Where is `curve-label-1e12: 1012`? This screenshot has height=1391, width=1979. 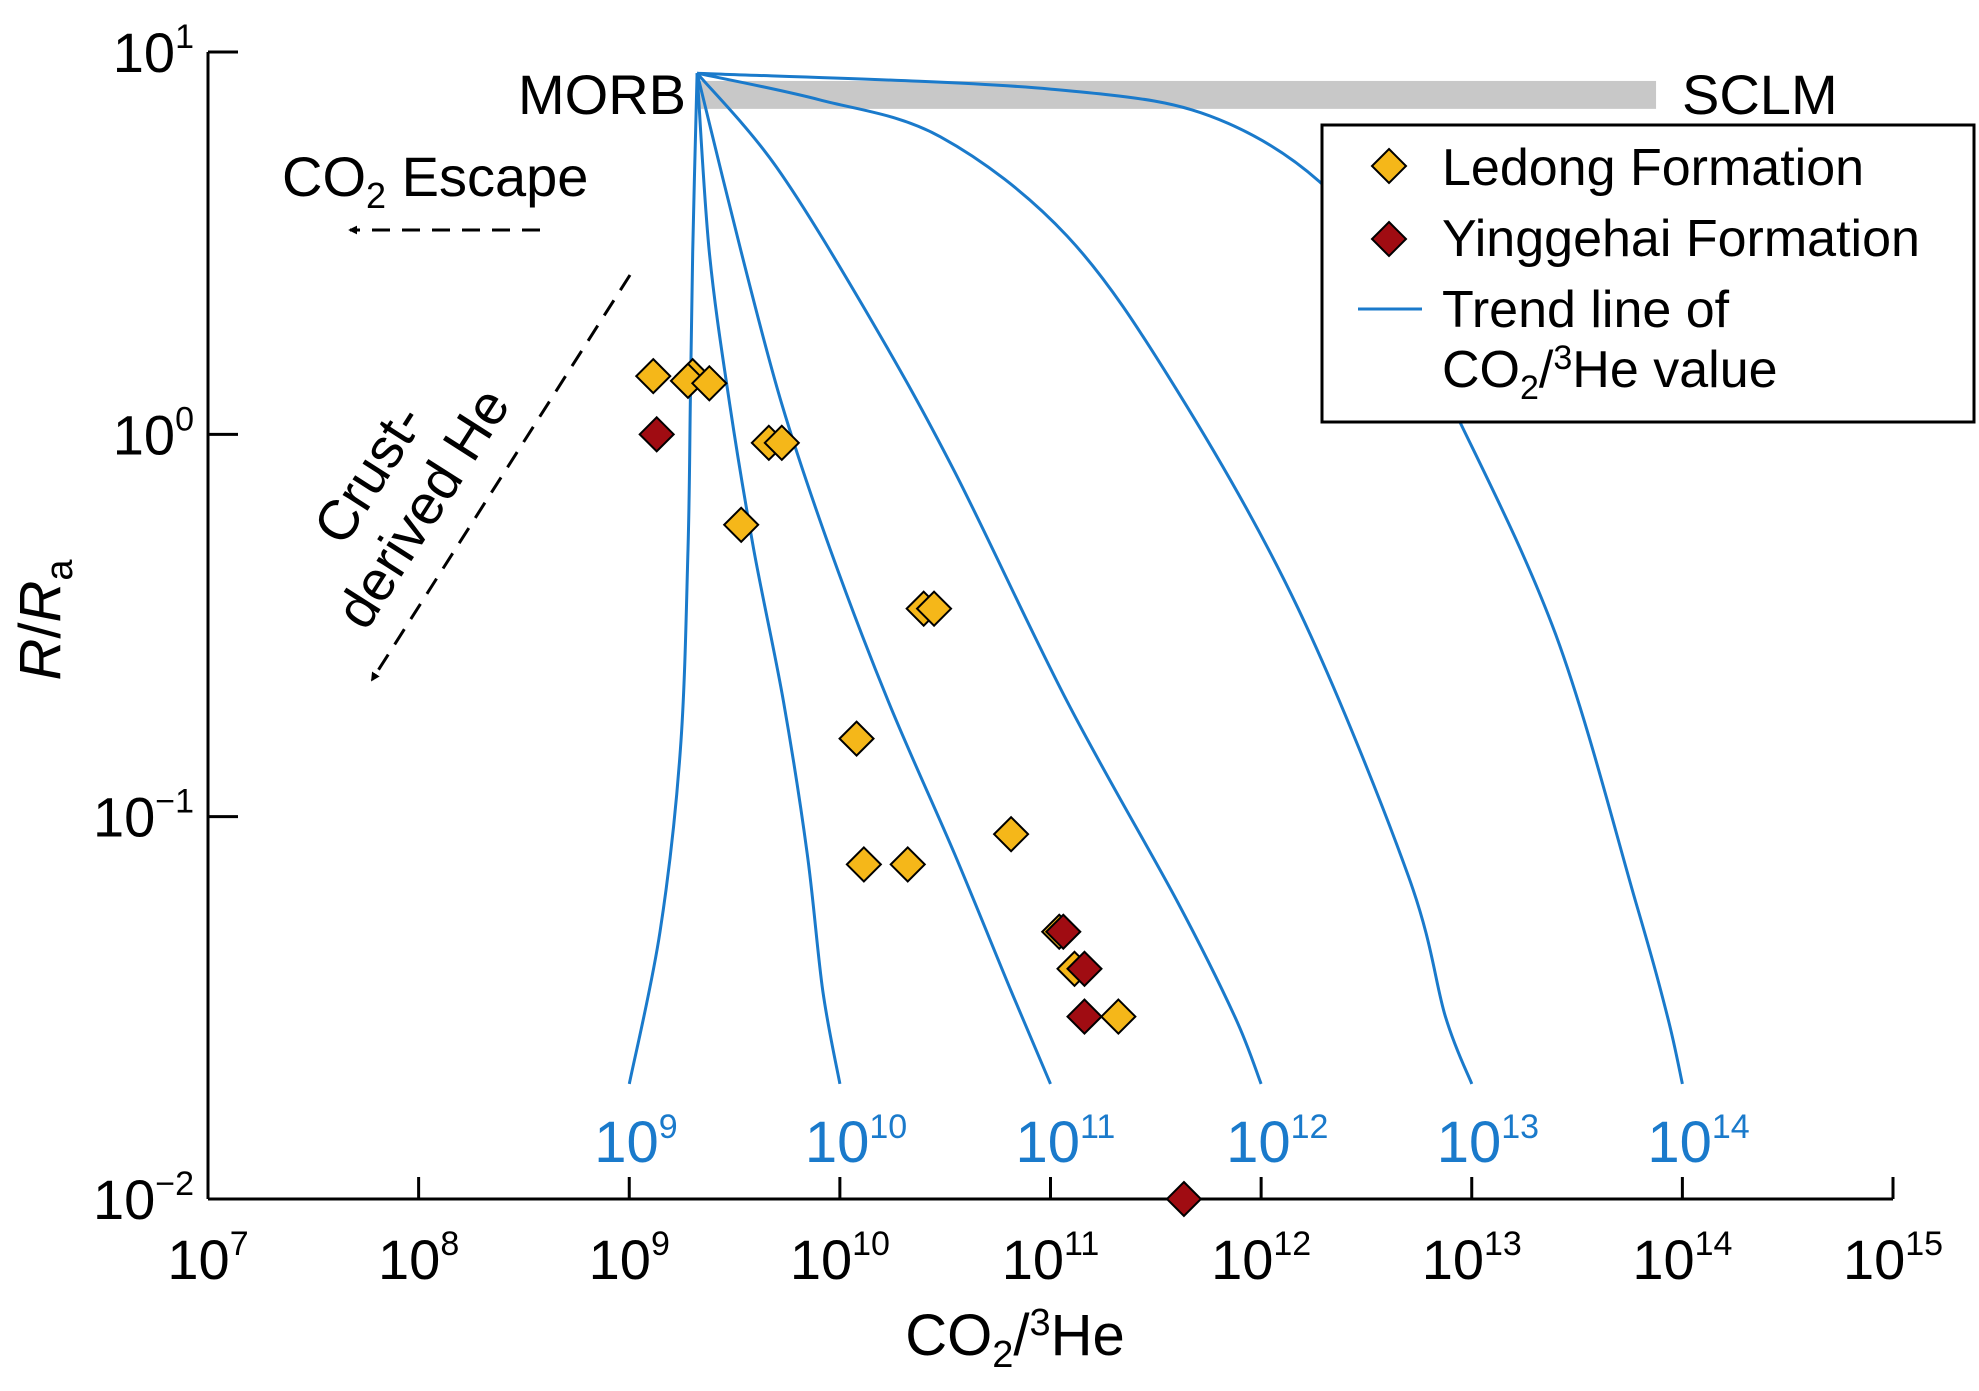 curve-label-1e12: 1012 is located at coordinates (1277, 1141).